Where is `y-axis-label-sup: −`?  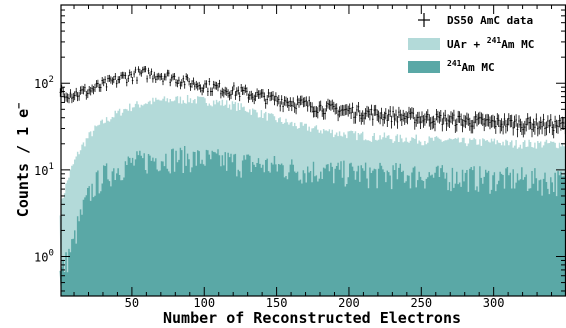
y-axis-label-sup: − is located at coordinates (19, 106).